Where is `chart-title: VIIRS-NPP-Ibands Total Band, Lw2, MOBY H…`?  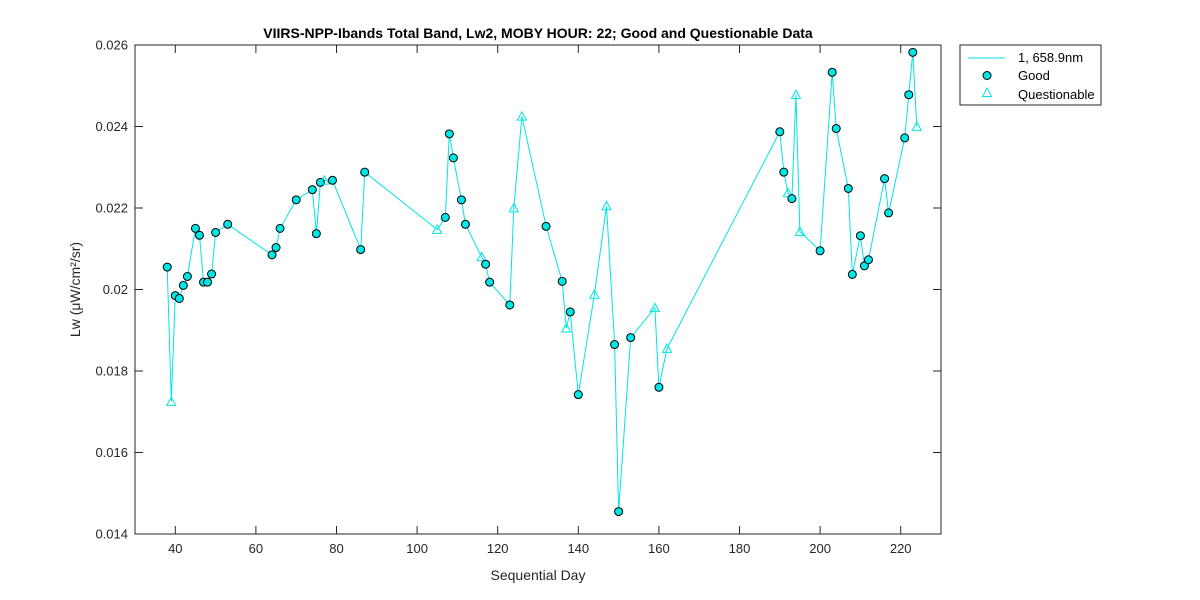 chart-title: VIIRS-NPP-Ibands Total Band, Lw2, MOBY H… is located at coordinates (538, 33).